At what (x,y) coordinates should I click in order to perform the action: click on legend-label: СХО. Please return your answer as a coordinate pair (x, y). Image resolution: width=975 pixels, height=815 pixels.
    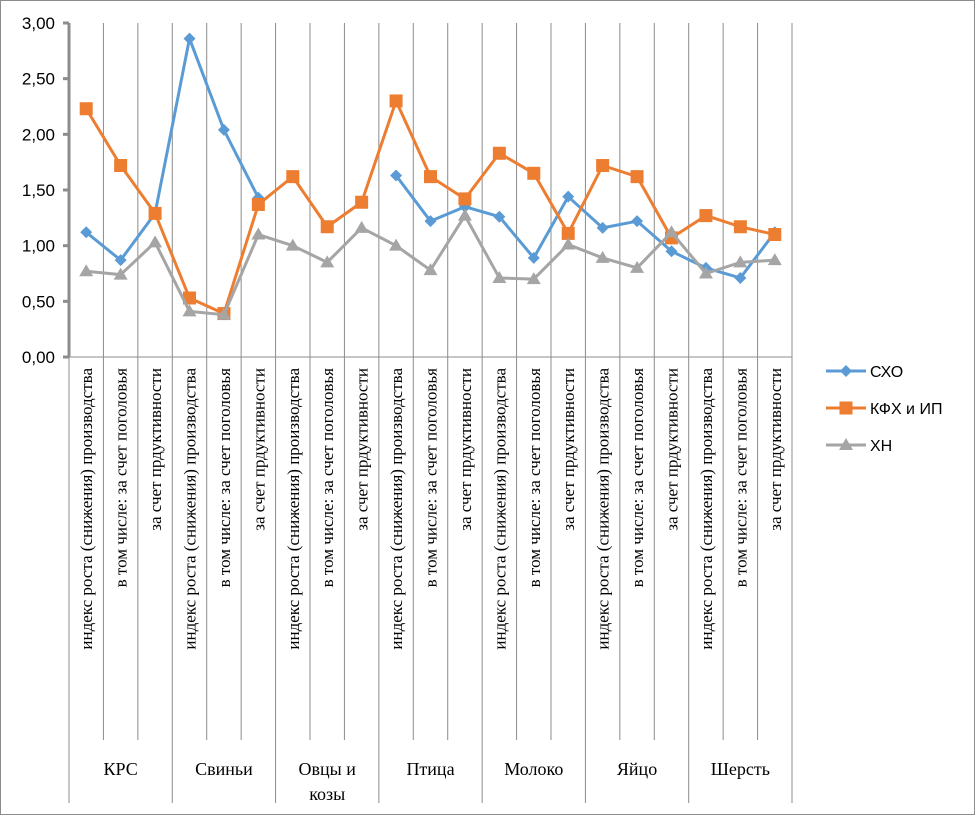
    Looking at the image, I should click on (886, 372).